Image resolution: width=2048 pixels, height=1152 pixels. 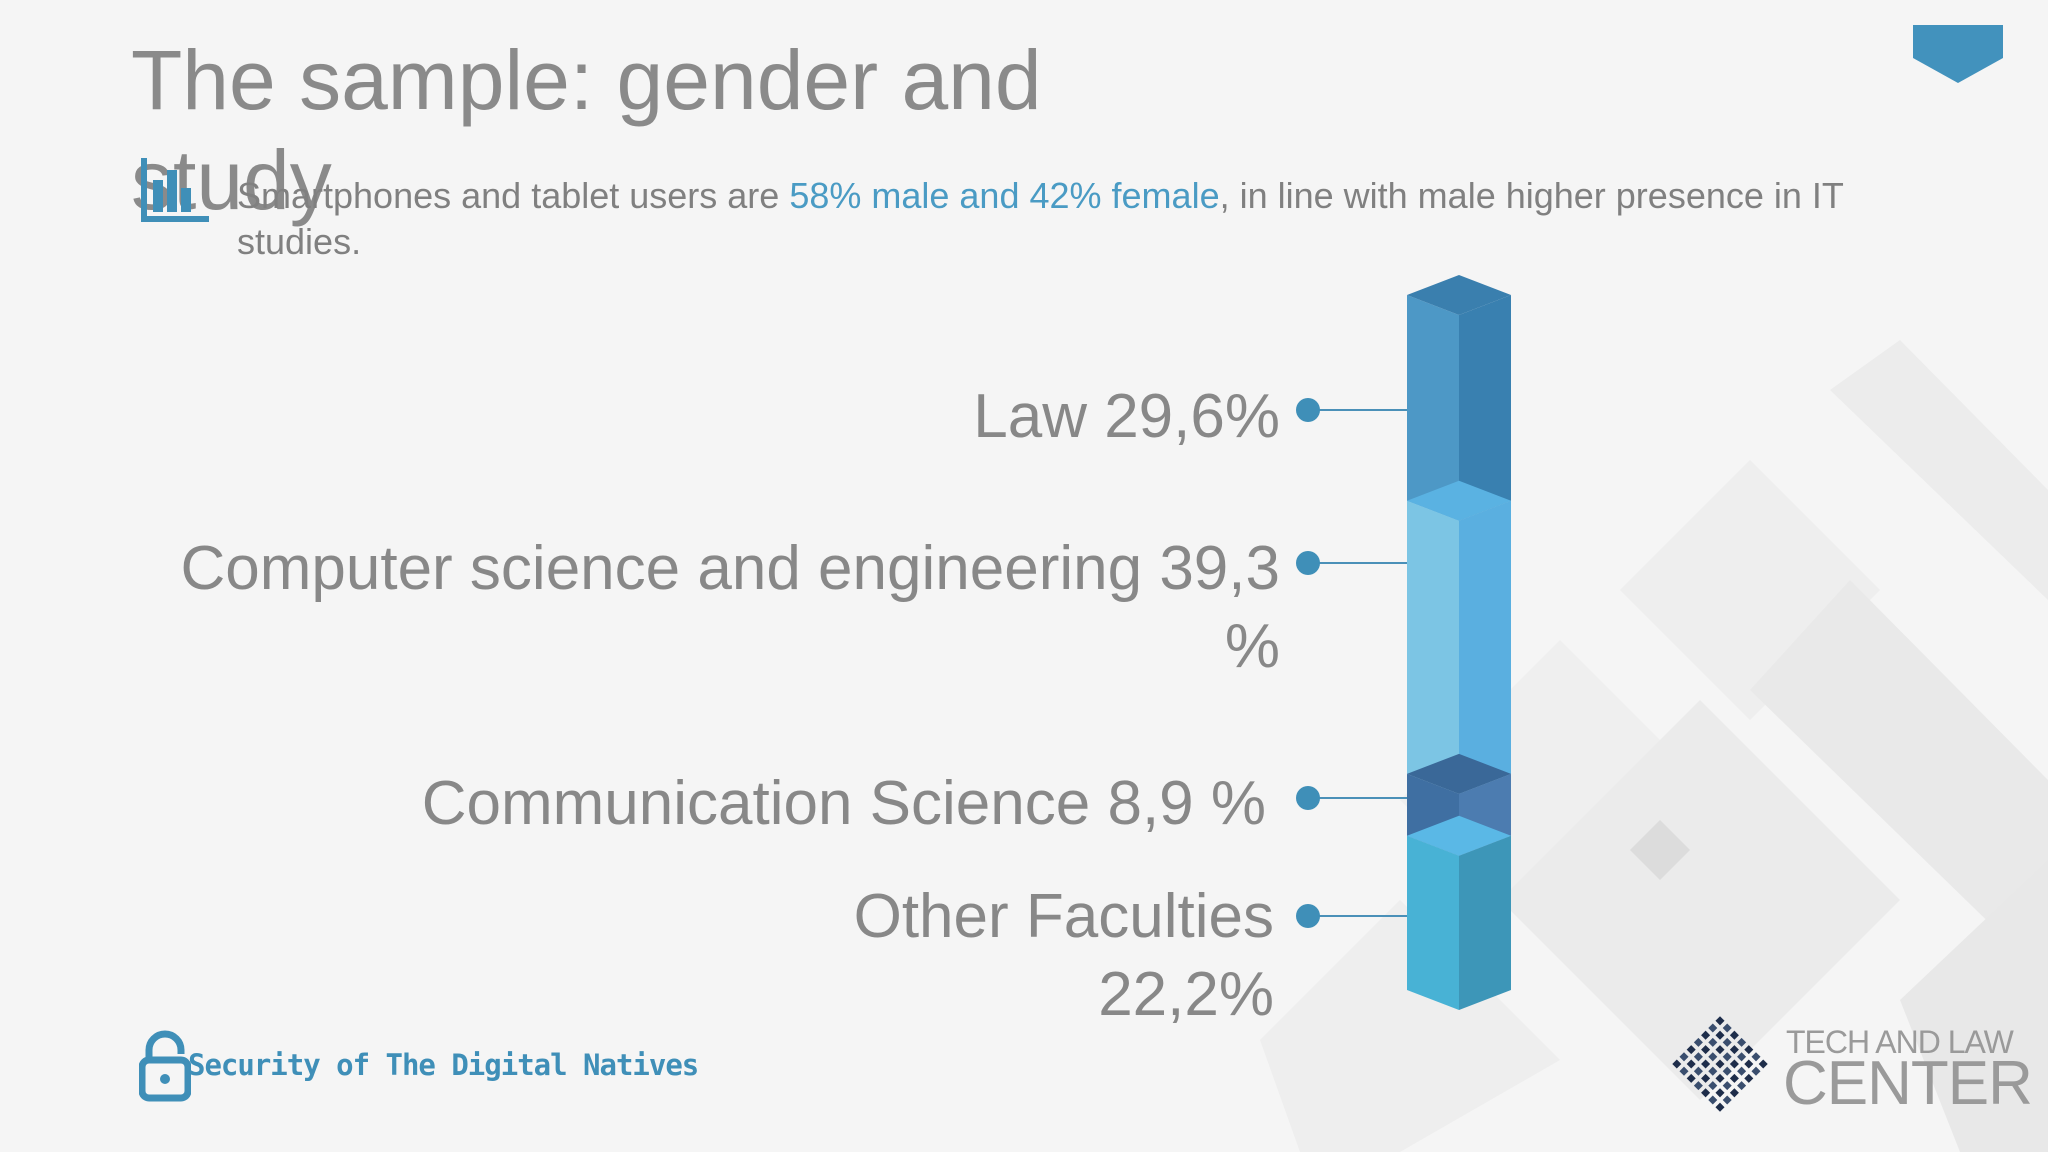 What do you see at coordinates (1004, 195) in the screenshot?
I see `subtitle-highlight: 58% male and 42% female` at bounding box center [1004, 195].